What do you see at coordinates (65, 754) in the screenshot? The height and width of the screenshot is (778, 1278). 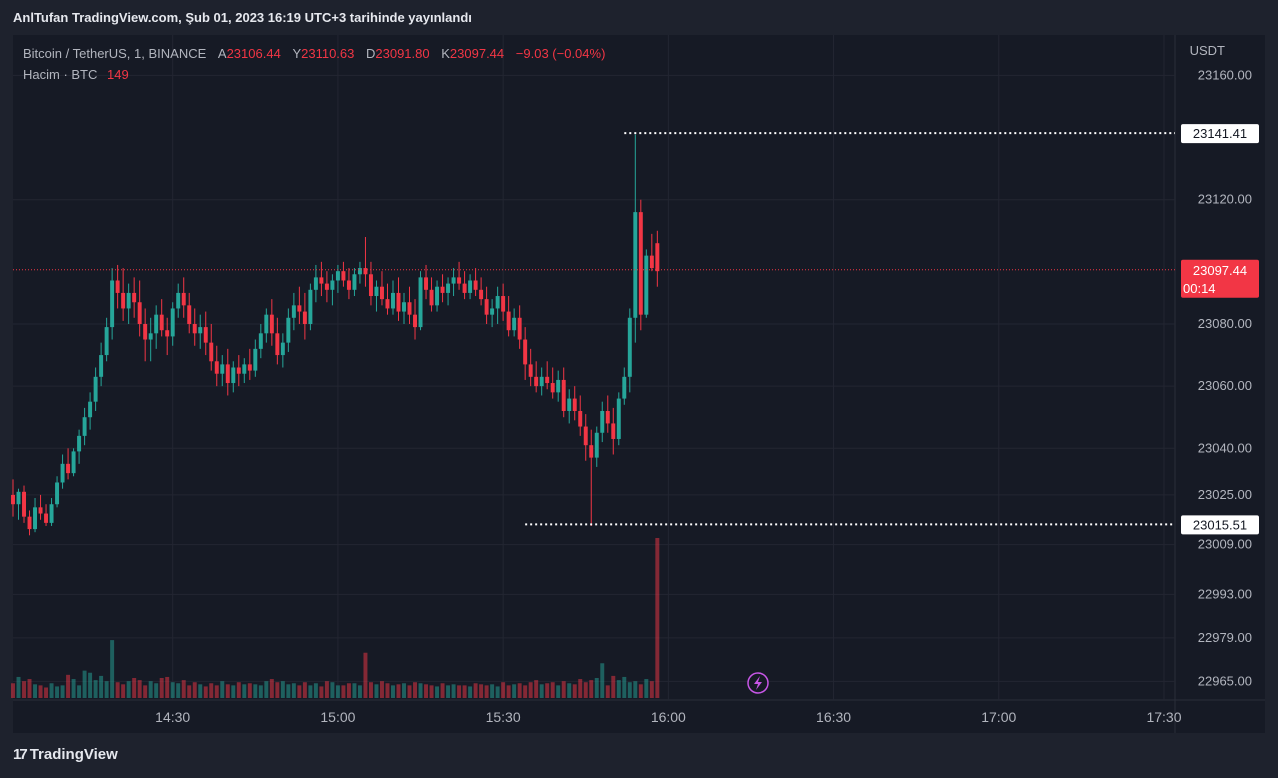 I see `tradingview-logo: 17 TradingView` at bounding box center [65, 754].